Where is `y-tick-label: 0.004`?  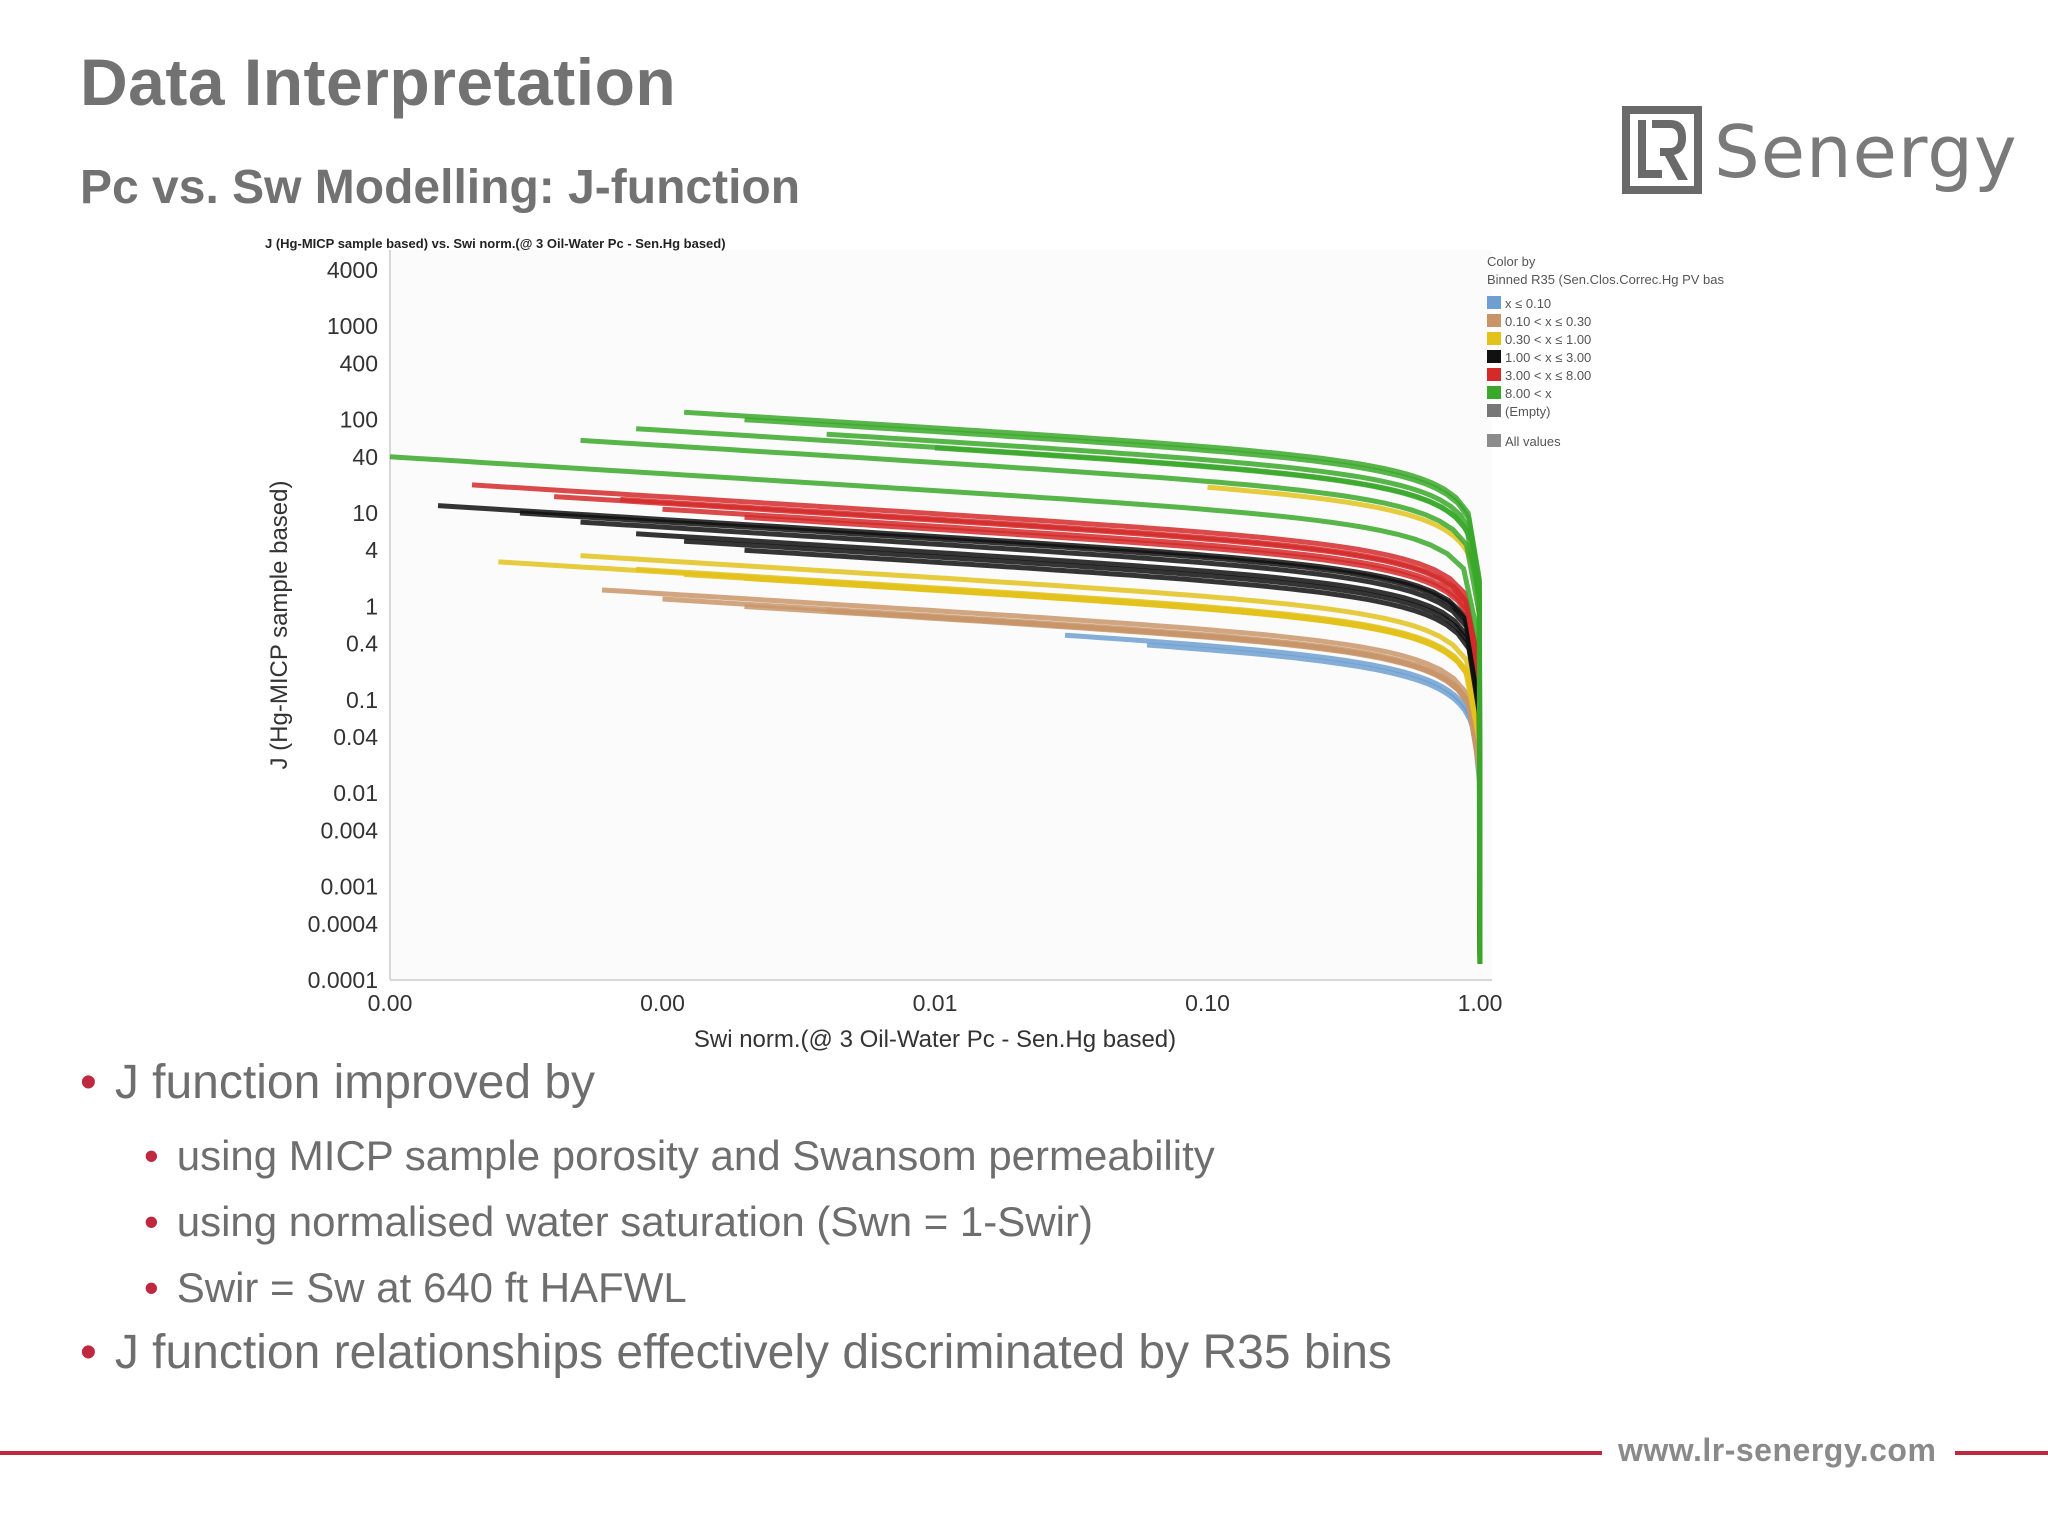
y-tick-label: 0.004 is located at coordinates (349, 830).